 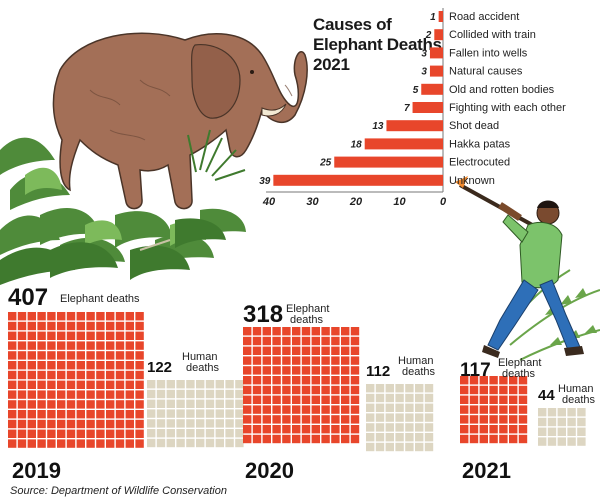 What do you see at coordinates (399, 202) in the screenshot?
I see `x-tick-3: 10` at bounding box center [399, 202].